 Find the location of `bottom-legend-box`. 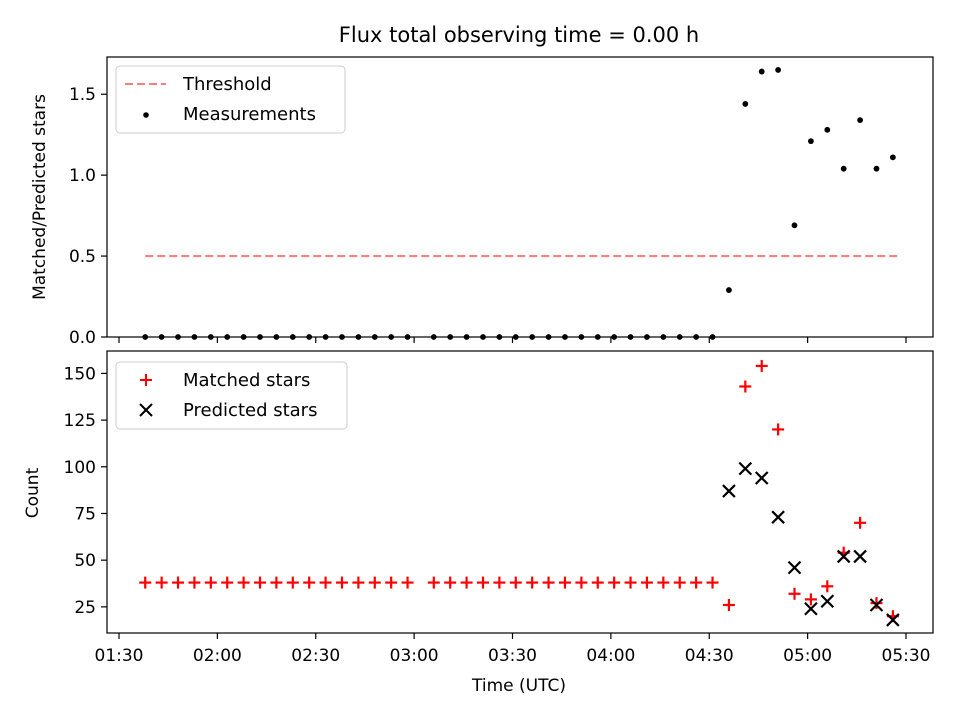

bottom-legend-box is located at coordinates (231, 395).